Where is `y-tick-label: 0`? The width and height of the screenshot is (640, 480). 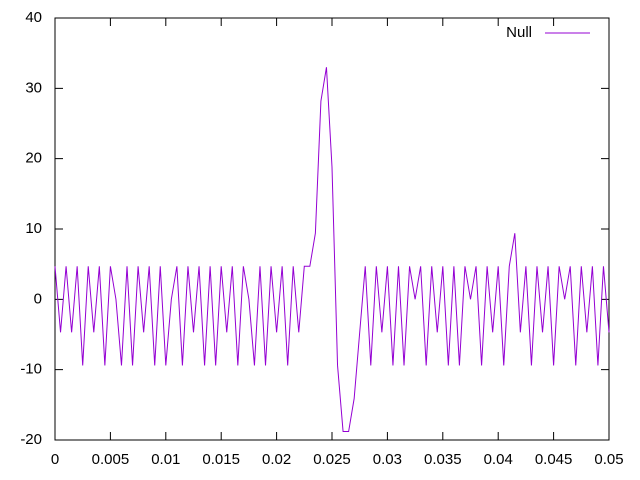
y-tick-label: 0 is located at coordinates (38, 298).